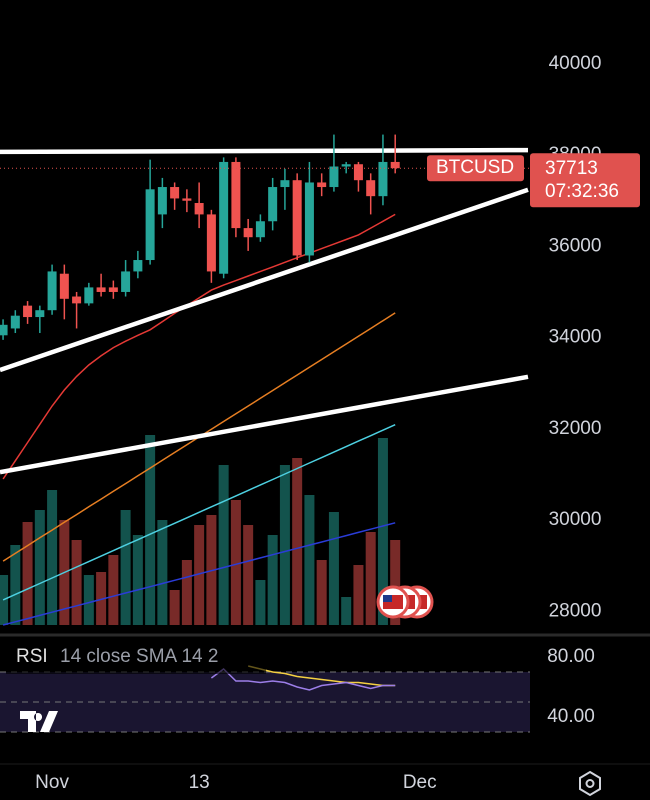 The image size is (650, 800). Describe the element at coordinates (575, 519) in the screenshot. I see `y-tick-label: 30000` at that location.